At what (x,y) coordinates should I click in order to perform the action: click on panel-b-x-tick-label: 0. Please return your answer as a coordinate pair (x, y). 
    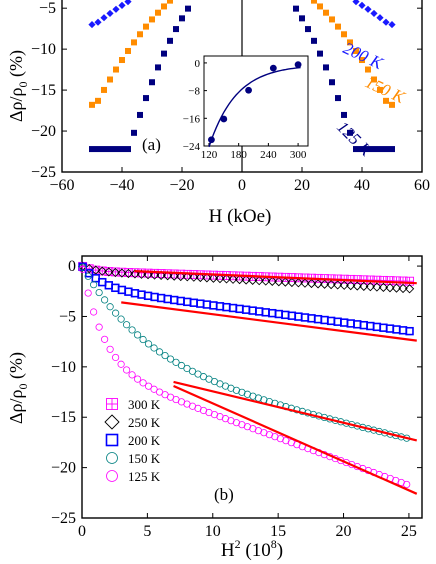
    Looking at the image, I should click on (82, 531).